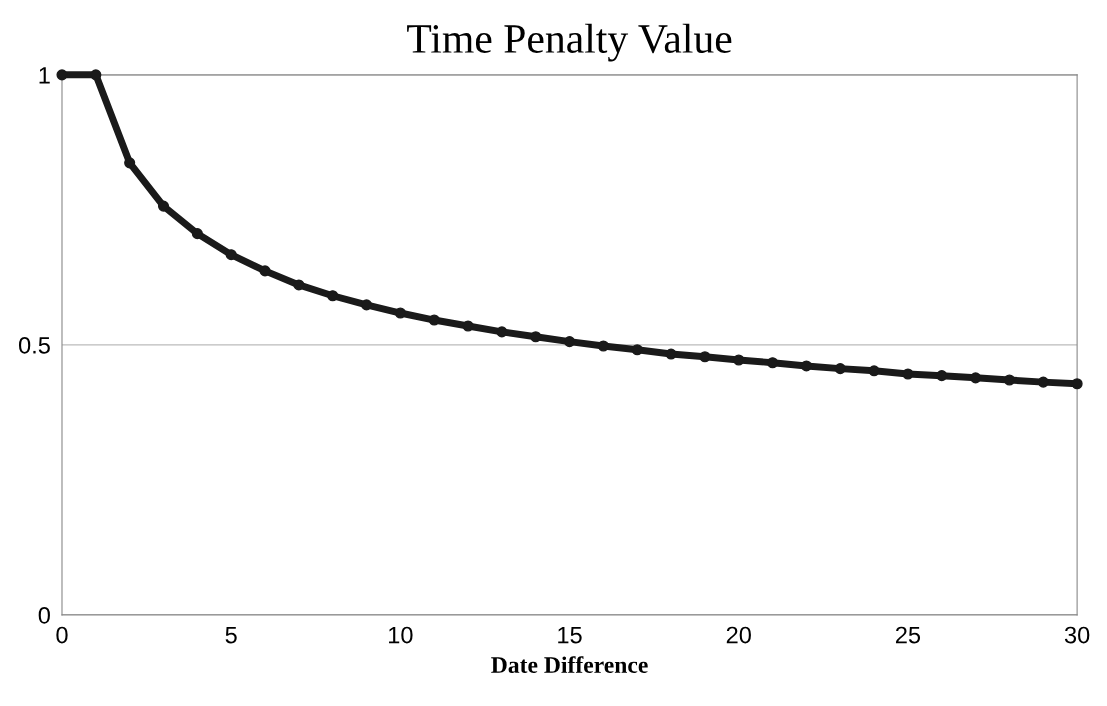 This screenshot has width=1107, height=706. What do you see at coordinates (908, 635) in the screenshot?
I see `x-tick-label: 25` at bounding box center [908, 635].